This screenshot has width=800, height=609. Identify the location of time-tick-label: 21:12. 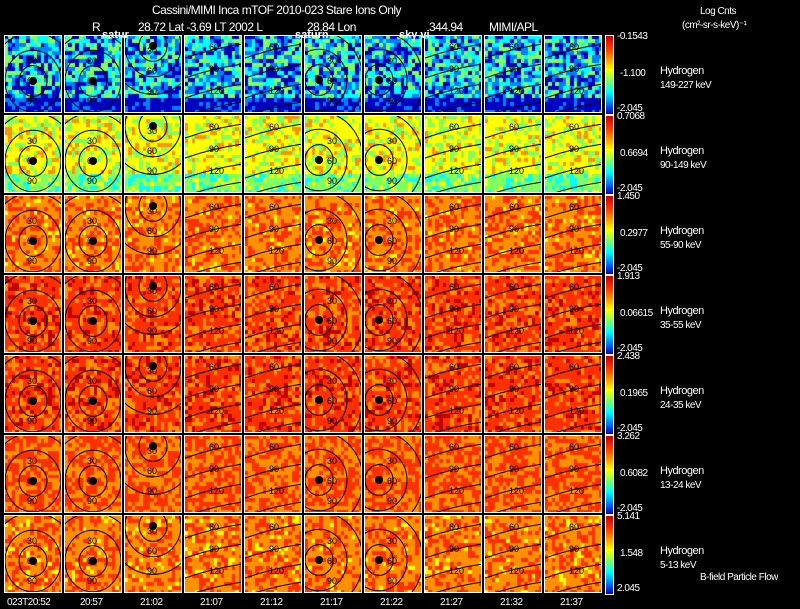
(271, 602).